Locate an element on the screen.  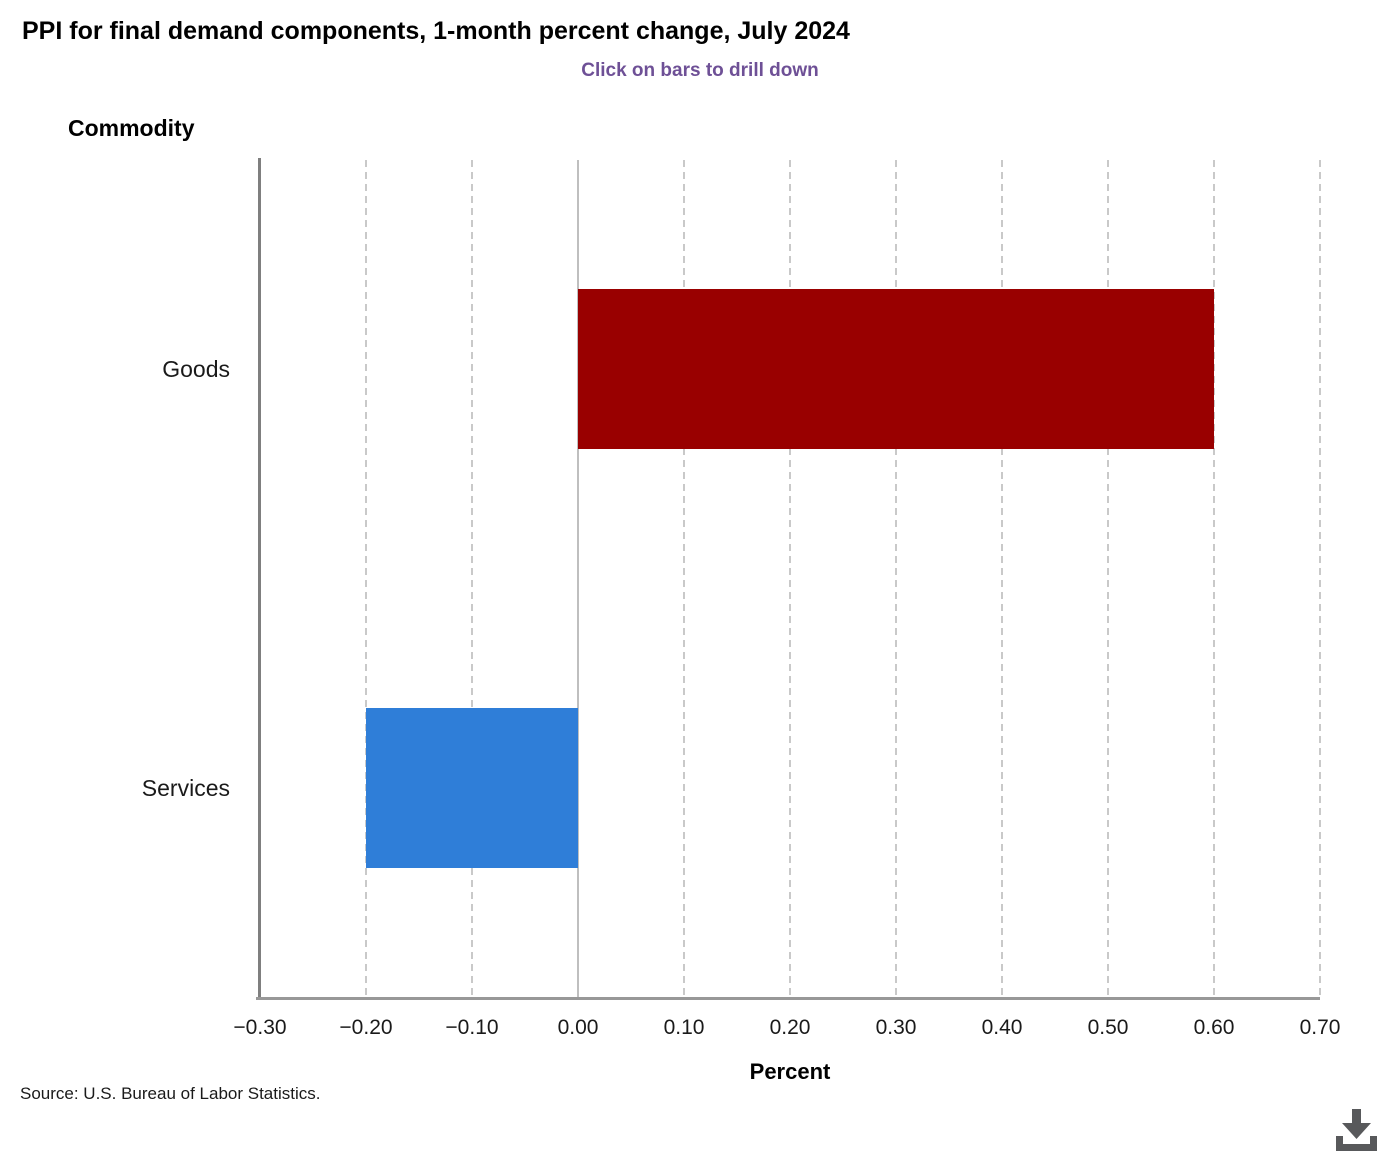
source-note: Source: U.S. Bureau of Labor Statistics. is located at coordinates (170, 1093).